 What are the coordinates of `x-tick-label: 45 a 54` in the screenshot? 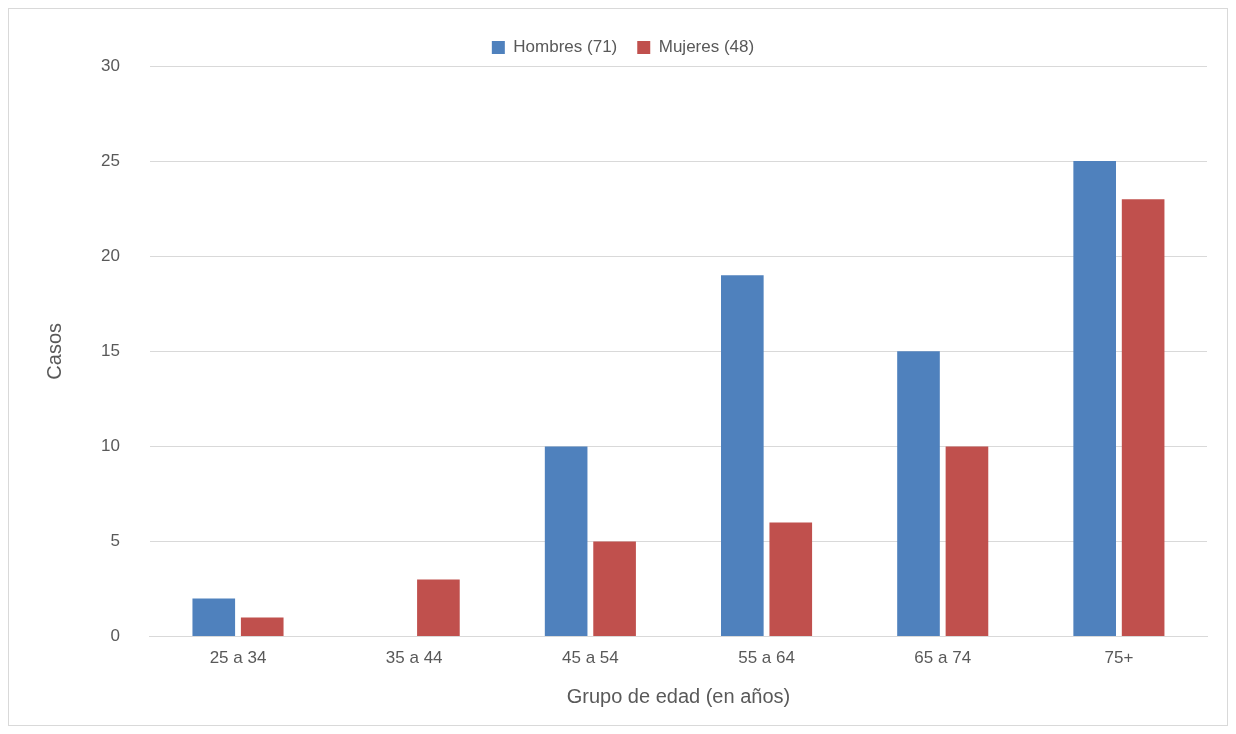 It's located at (590, 658).